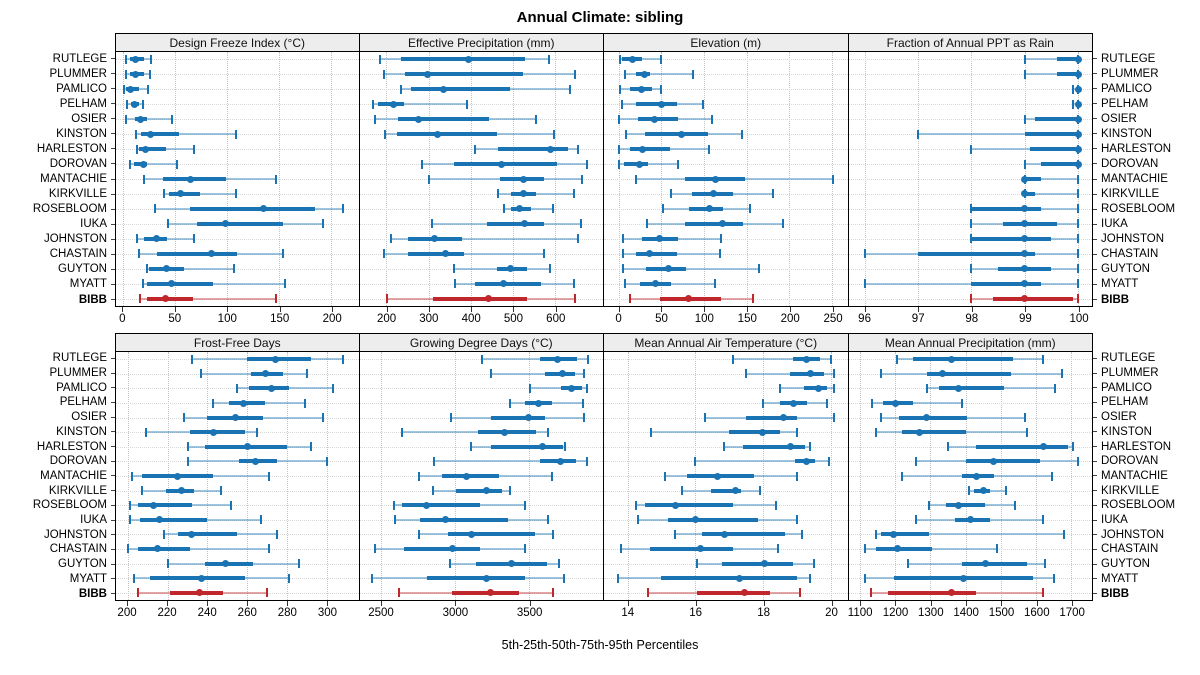 The height and width of the screenshot is (675, 1200). I want to click on row-label-text: IUKA, so click(93, 520).